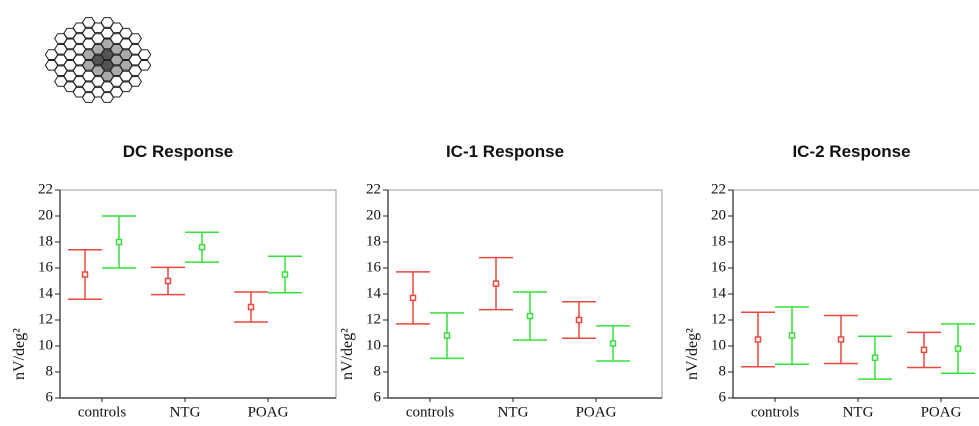 This screenshot has height=426, width=979. I want to click on chart-title: DC Response, so click(178, 151).